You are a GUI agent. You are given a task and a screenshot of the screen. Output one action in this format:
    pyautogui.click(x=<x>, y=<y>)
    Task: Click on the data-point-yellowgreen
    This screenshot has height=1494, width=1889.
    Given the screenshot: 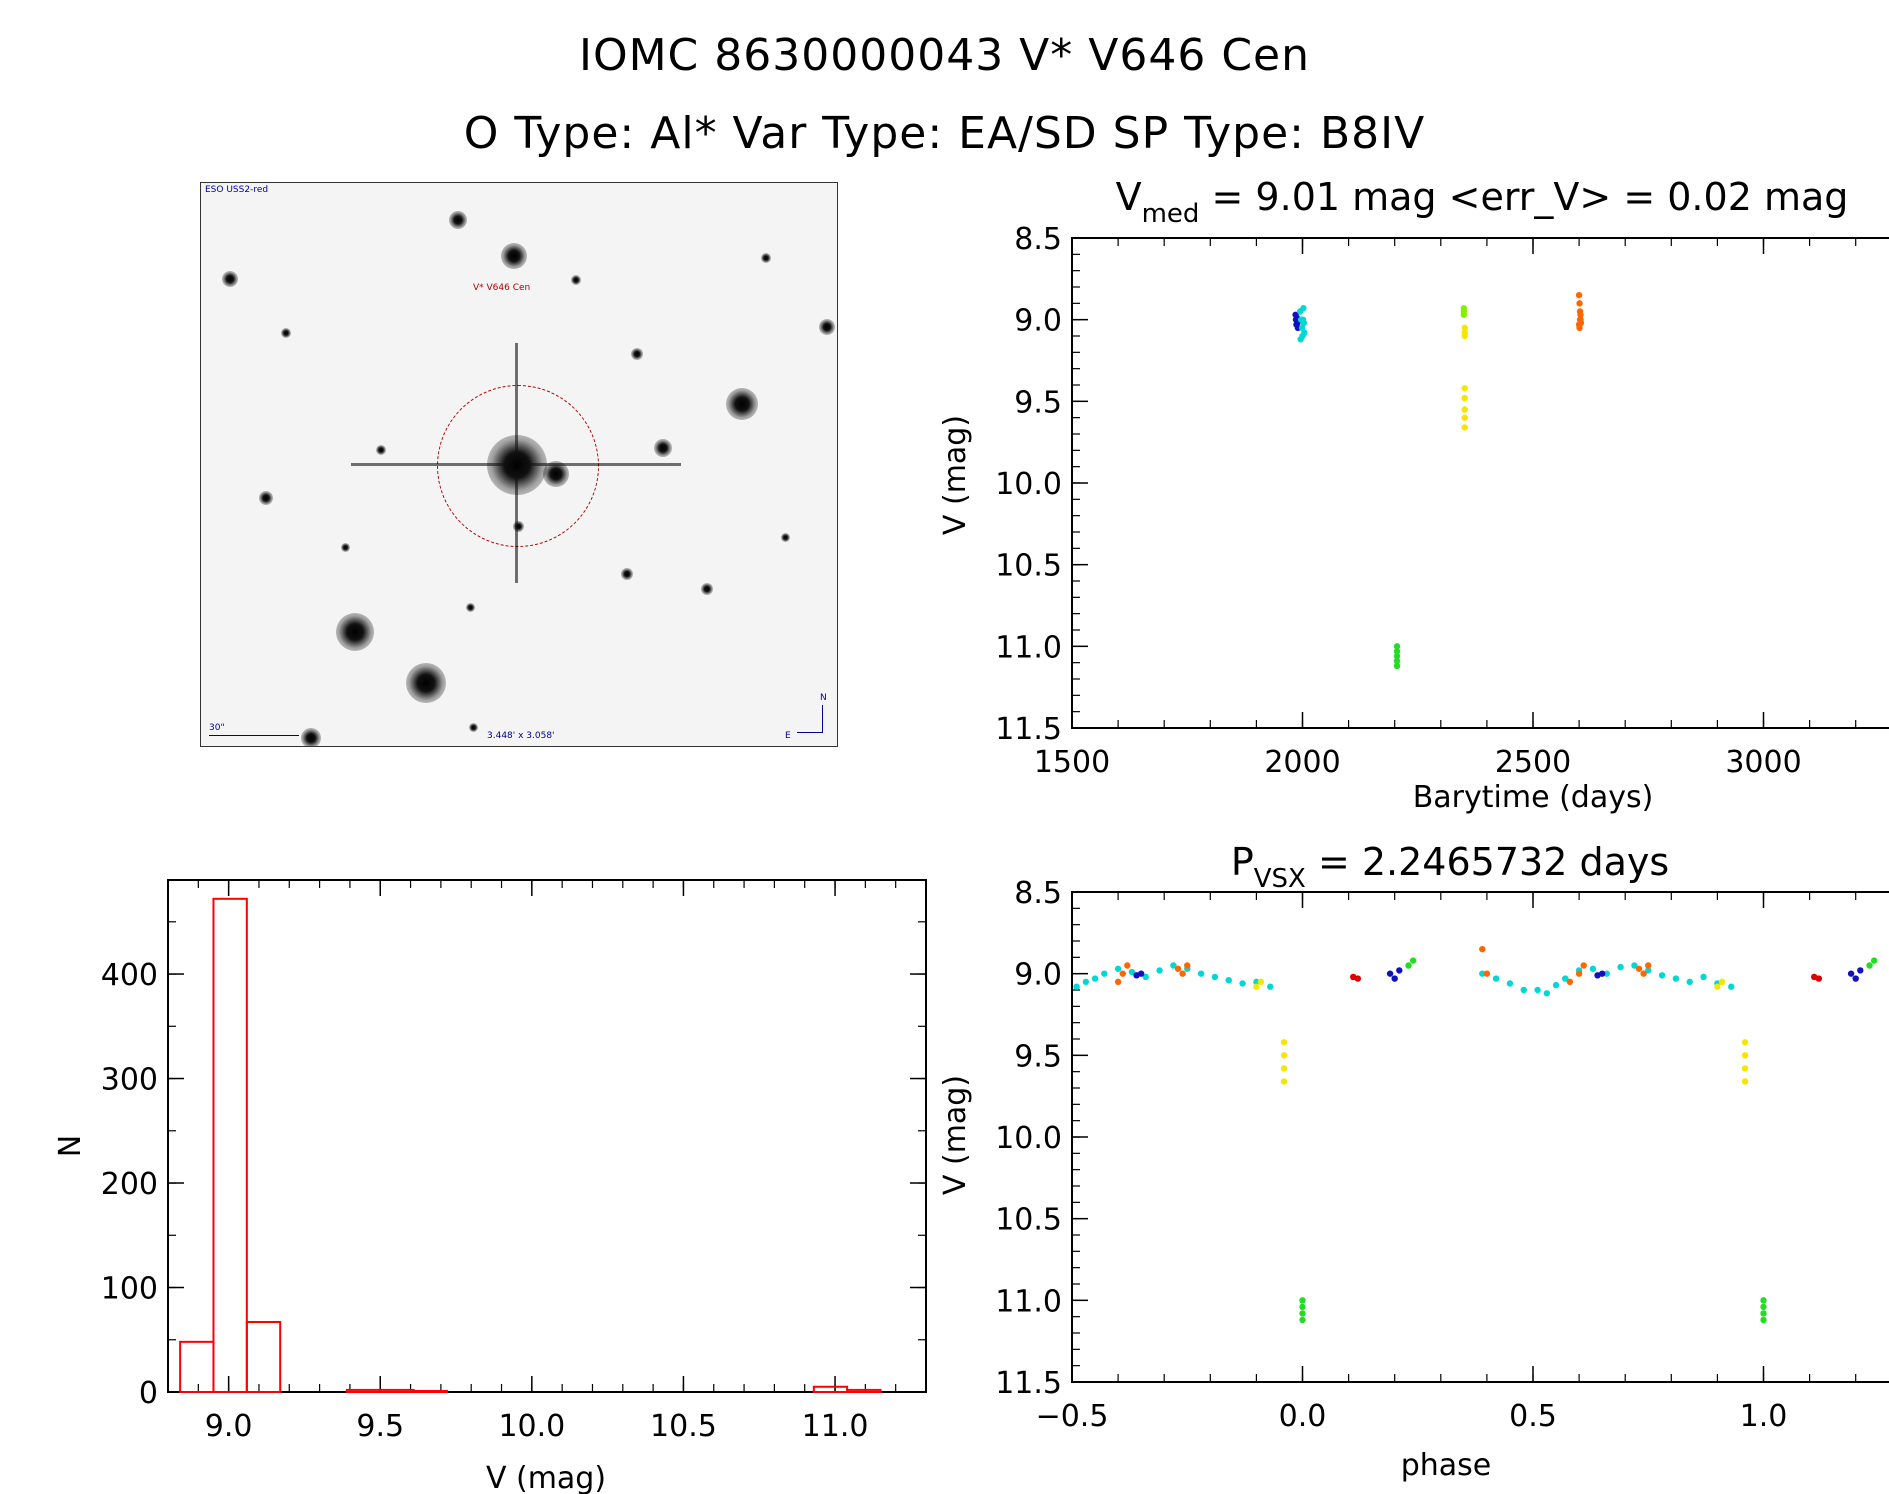 What is the action you would take?
    pyautogui.click(x=1464, y=314)
    